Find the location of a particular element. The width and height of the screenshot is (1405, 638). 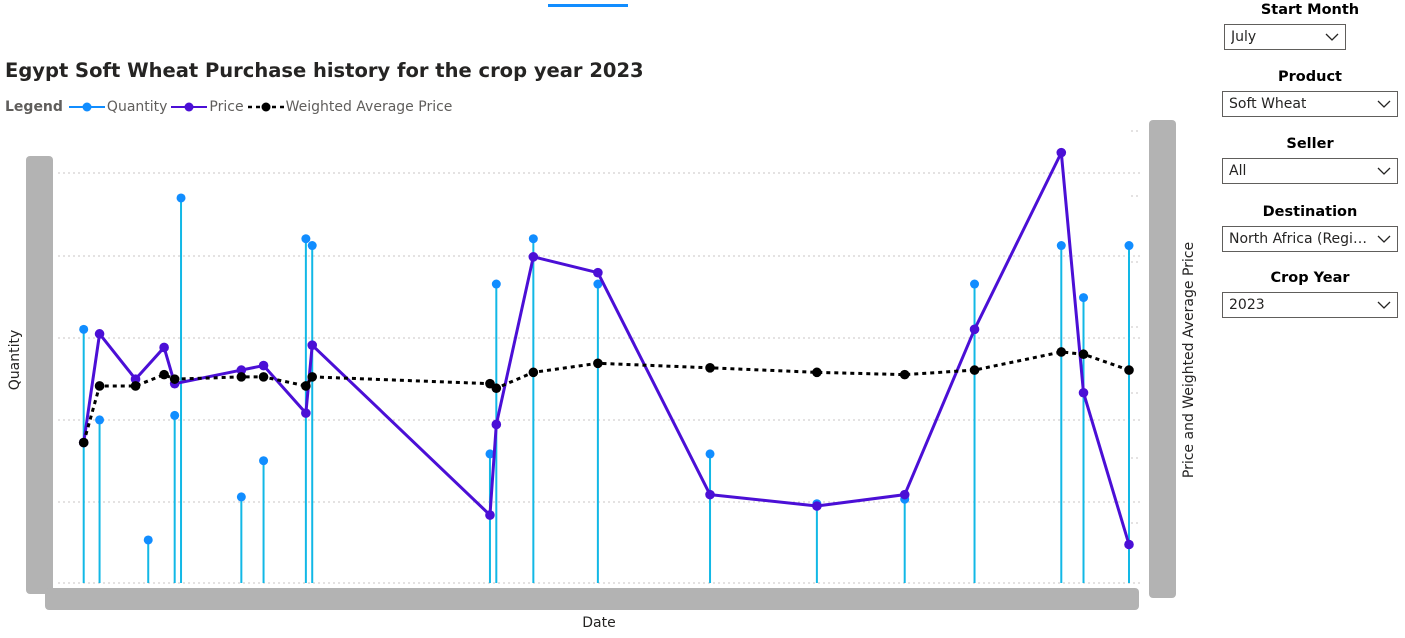

slicer-product: Product Soft Wheat is located at coordinates (1310, 92).